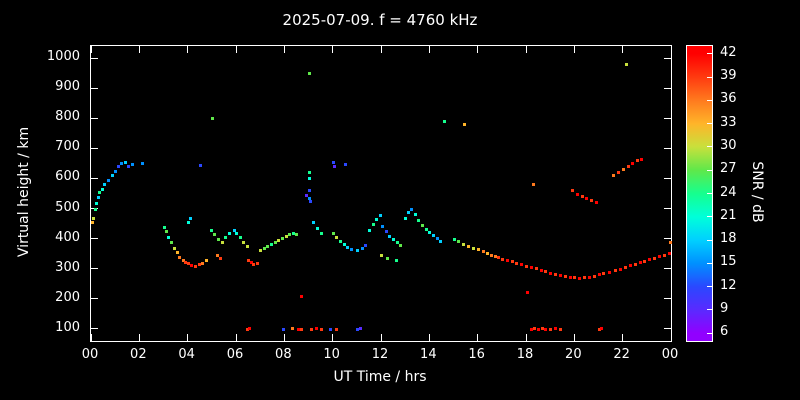 The width and height of the screenshot is (800, 400). What do you see at coordinates (67, 297) in the screenshot?
I see `y-tick-label: 200` at bounding box center [67, 297].